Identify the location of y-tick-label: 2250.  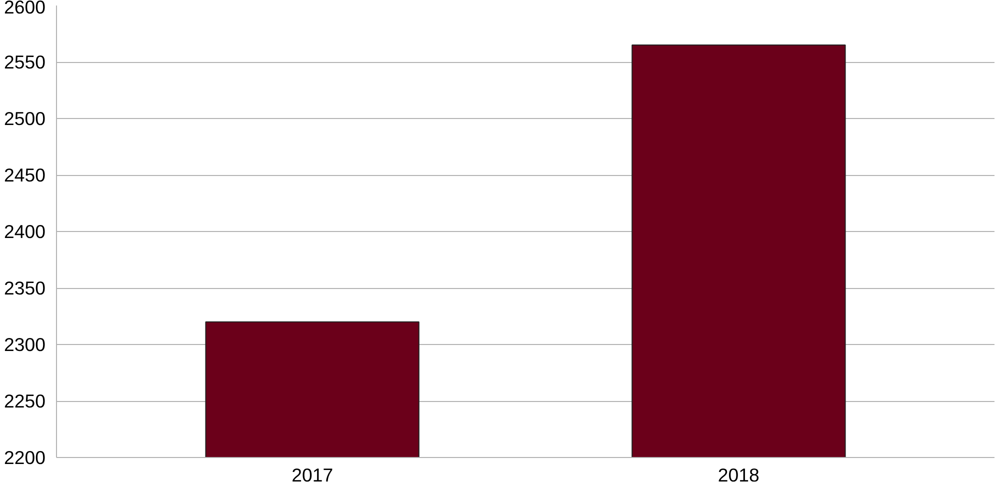
(25, 401).